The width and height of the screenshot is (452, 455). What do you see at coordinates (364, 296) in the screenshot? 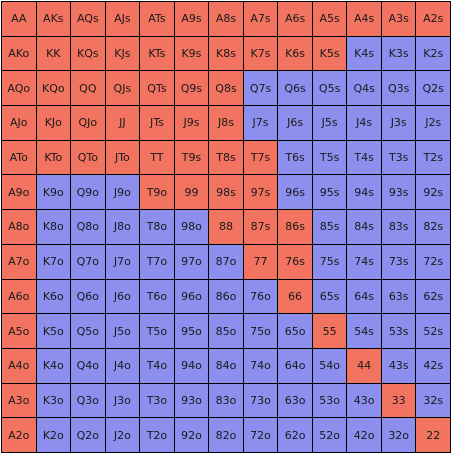
I see `hand-cell-64s: 64s` at bounding box center [364, 296].